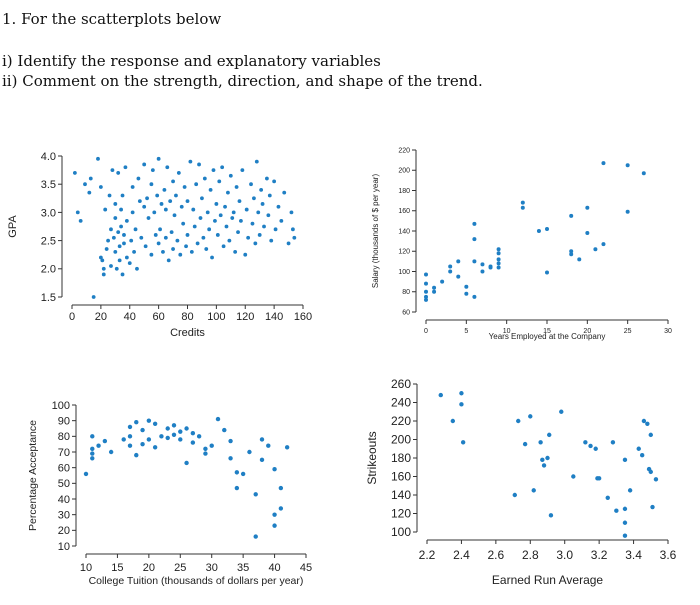  Describe the element at coordinates (187, 333) in the screenshot. I see `x-axis-title: Credits` at that location.